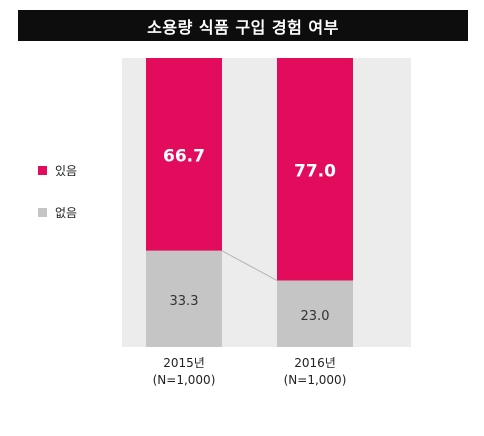 The width and height of the screenshot is (484, 436). What do you see at coordinates (42, 170) in the screenshot?
I see `legend-swatch-yes` at bounding box center [42, 170].